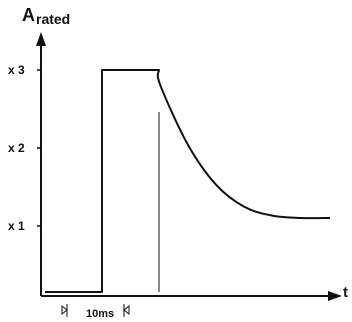  I want to click on x-axis-title: t, so click(345, 292).